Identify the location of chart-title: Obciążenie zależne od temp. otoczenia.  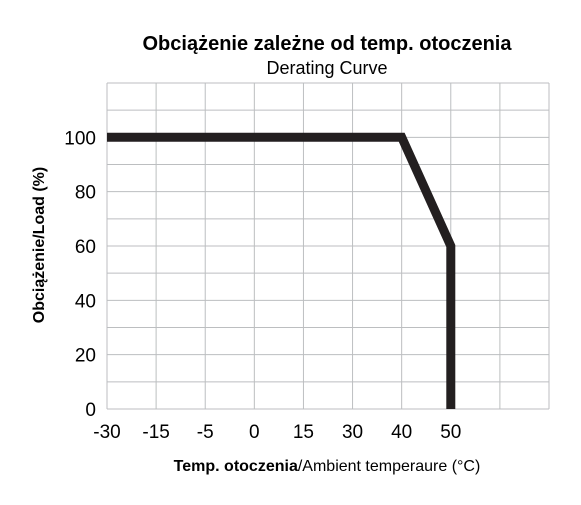
(328, 44).